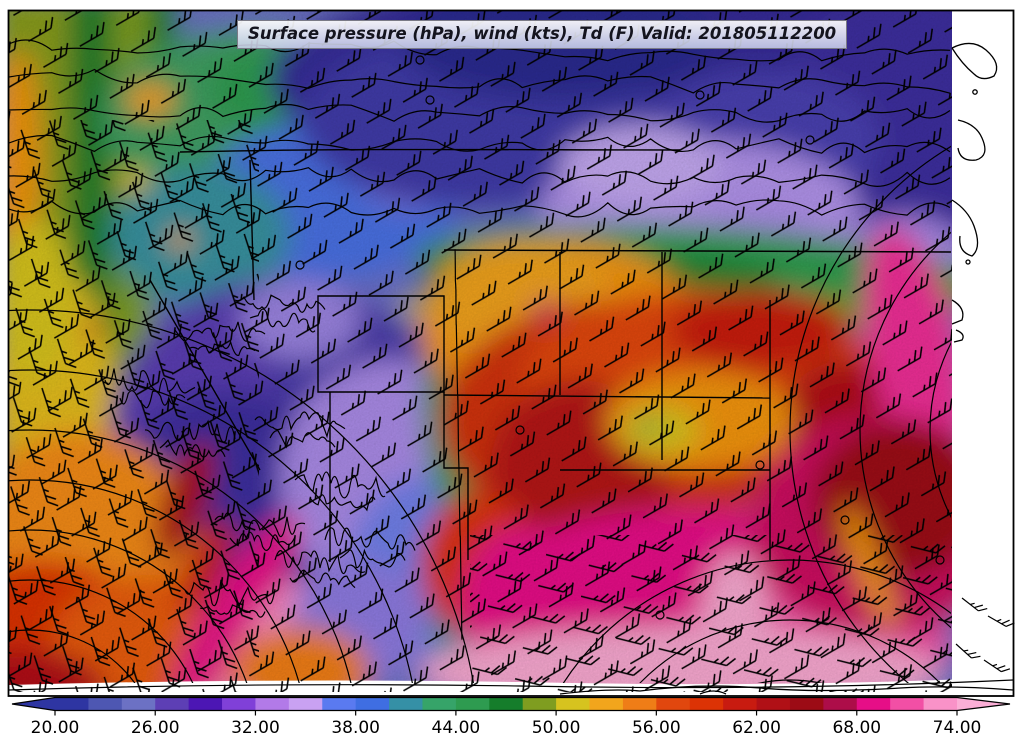  I want to click on colorbar-tick-label: 32.00, so click(255, 728).